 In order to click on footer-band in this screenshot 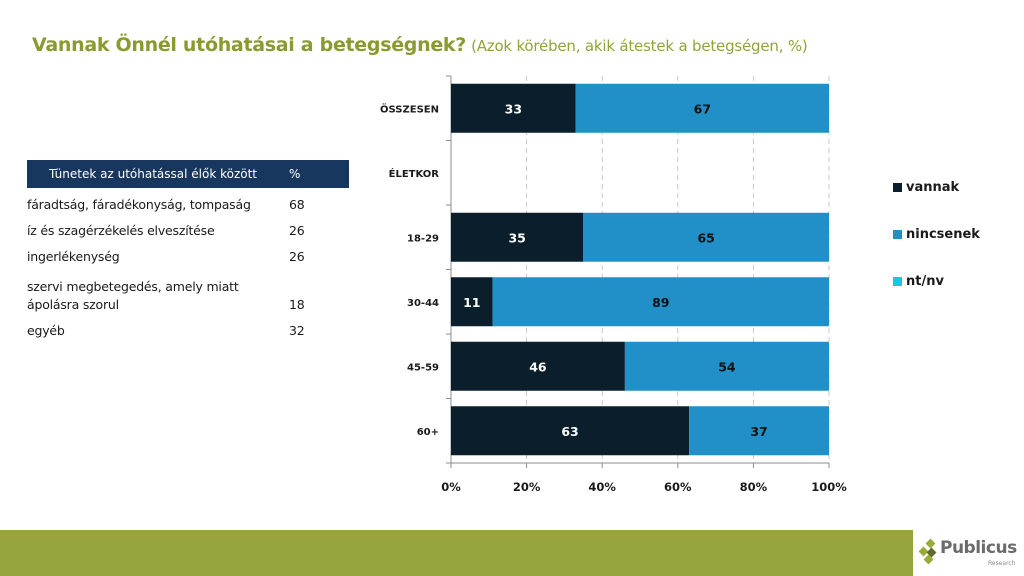, I will do `click(456, 553)`.